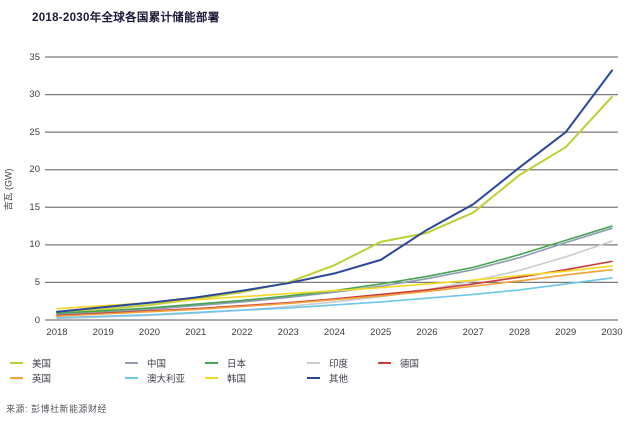 This screenshot has height=423, width=640. Describe the element at coordinates (288, 332) in the screenshot. I see `x-tick-label: 2023` at that location.